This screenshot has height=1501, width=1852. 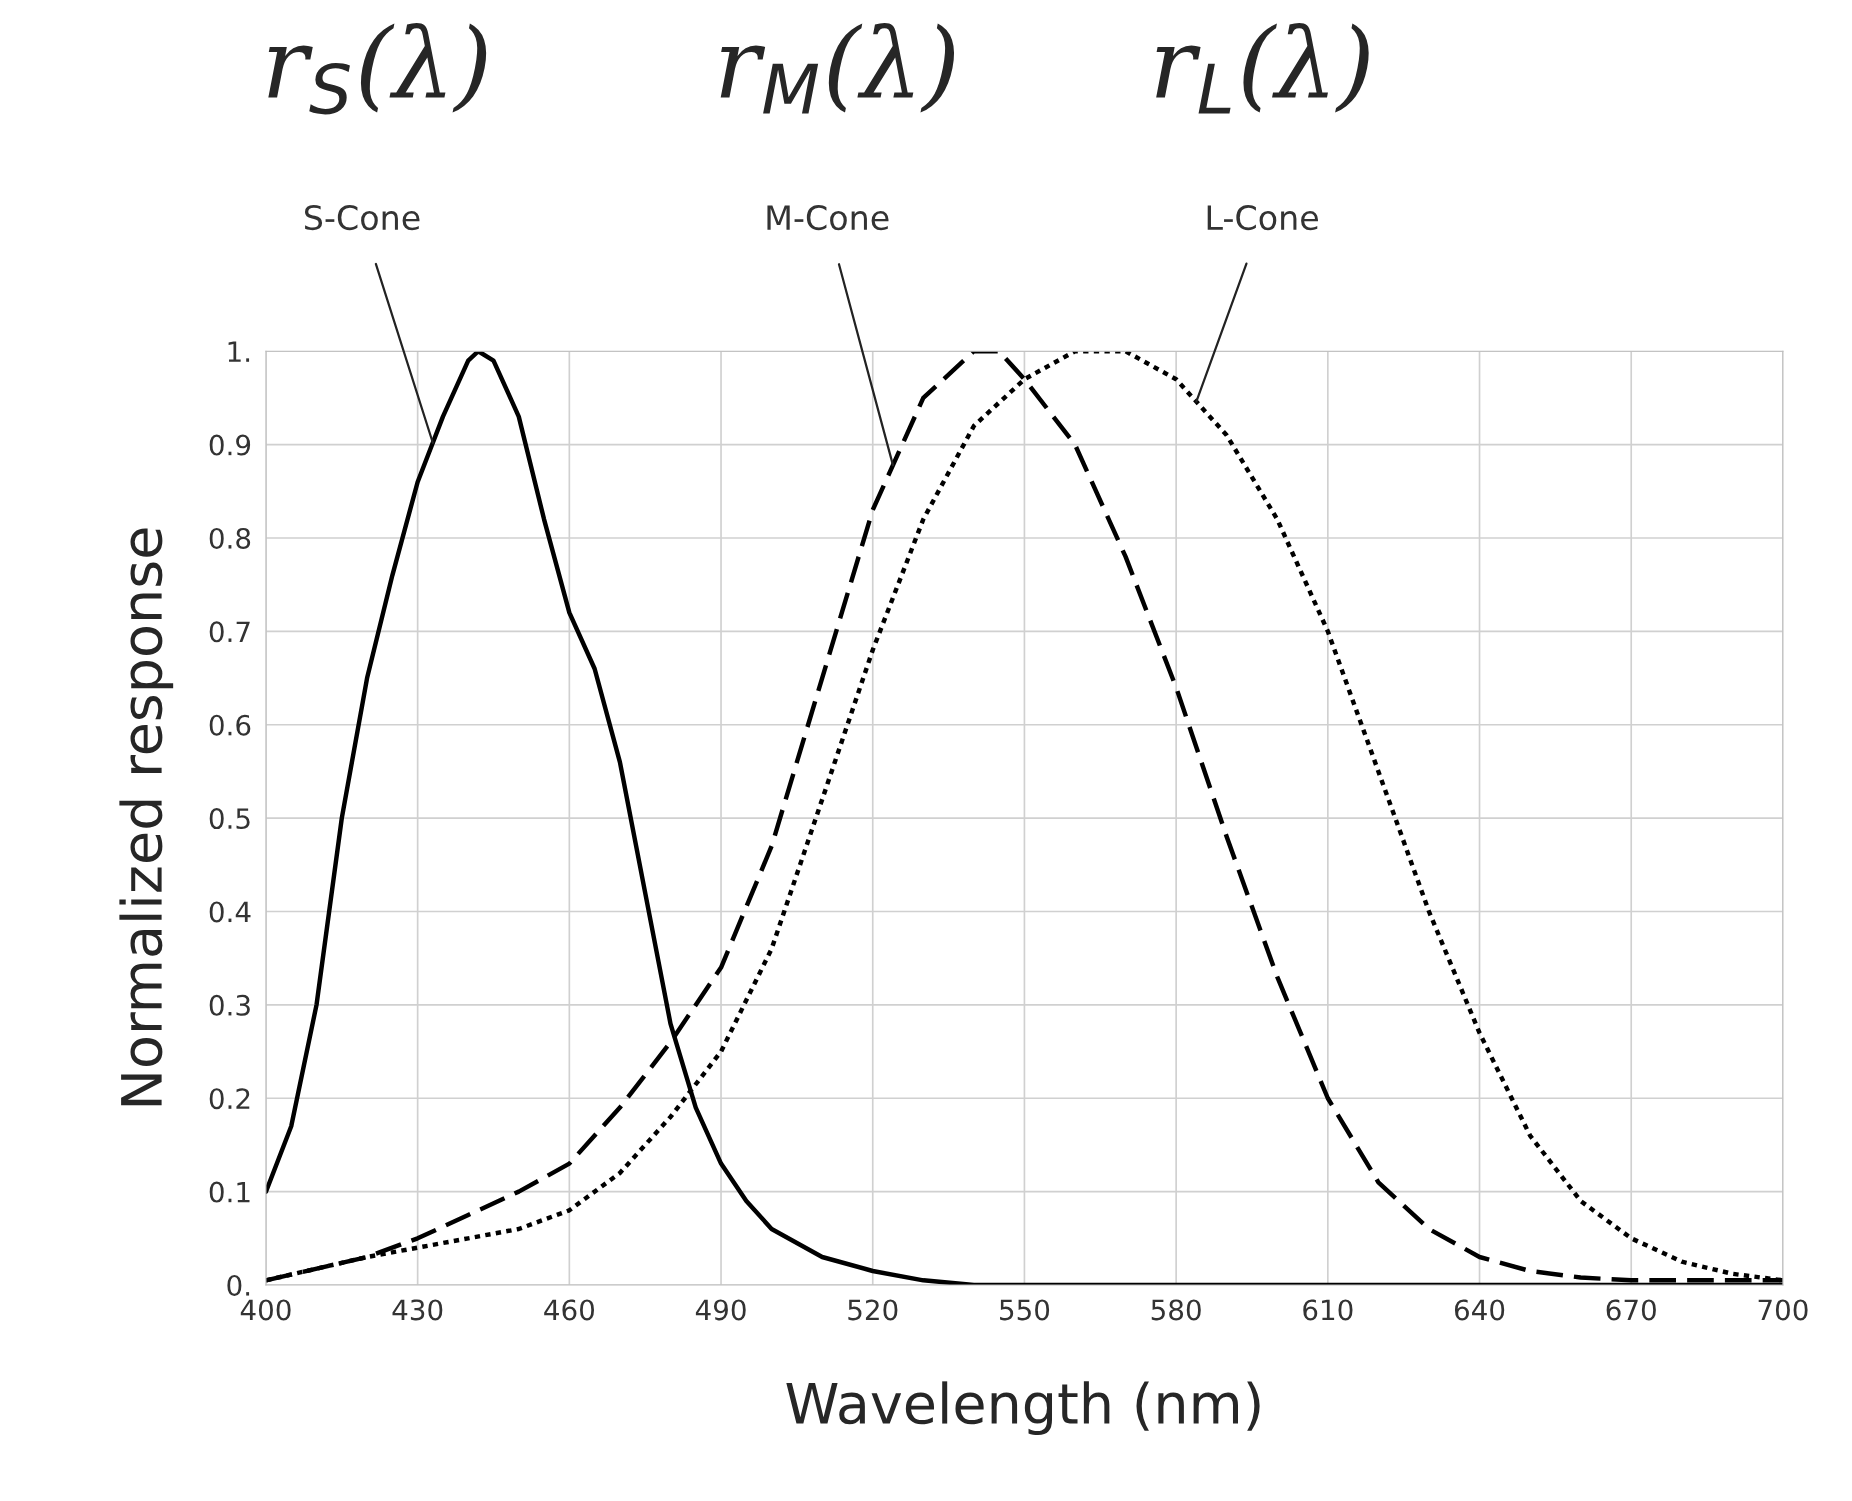 I want to click on y-tick-label: 1., so click(x=239, y=351).